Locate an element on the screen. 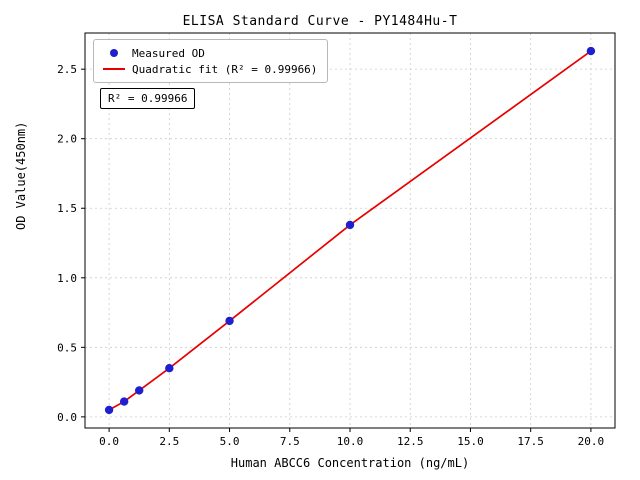  x-tick-label: 0.0 is located at coordinates (109, 441).